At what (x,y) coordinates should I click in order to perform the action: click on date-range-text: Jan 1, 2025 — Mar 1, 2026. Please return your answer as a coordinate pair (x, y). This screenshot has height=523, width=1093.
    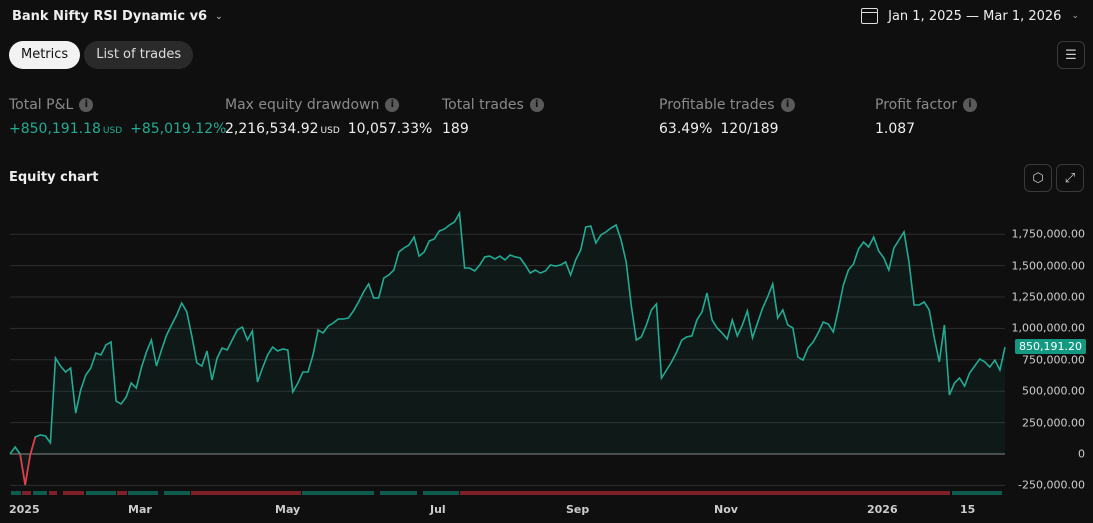
    Looking at the image, I should click on (975, 16).